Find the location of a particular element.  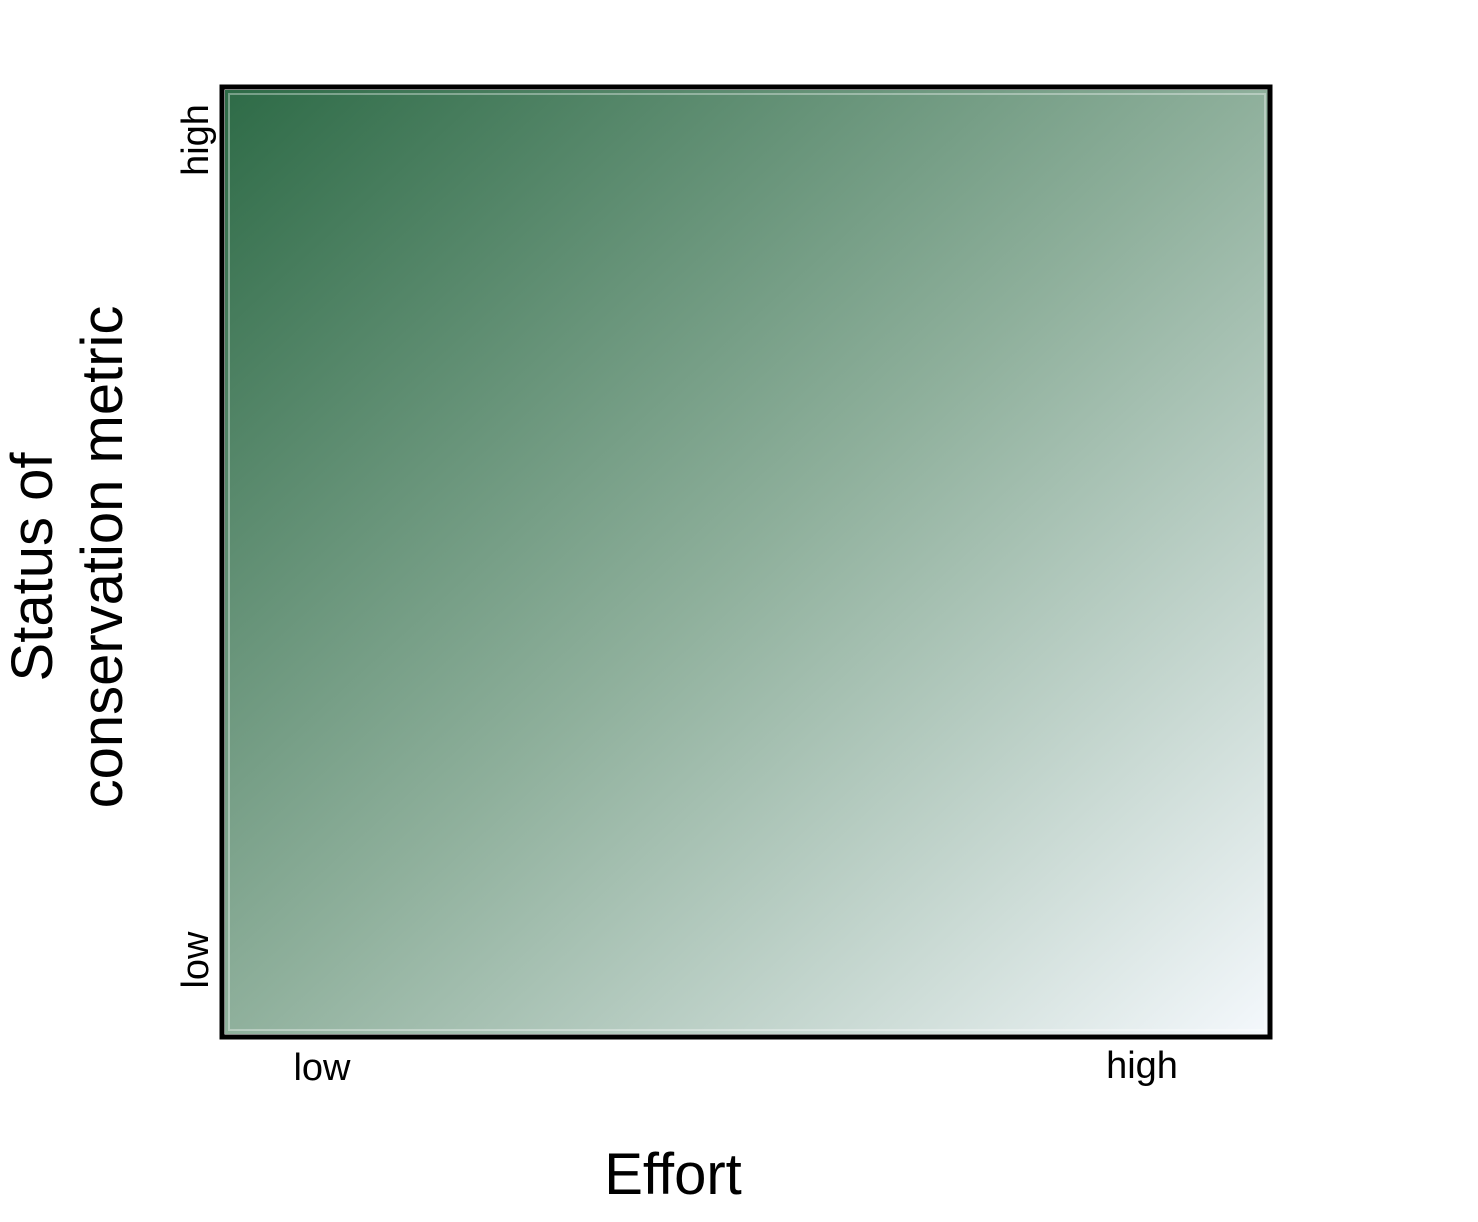

y-tick-label-high: high is located at coordinates (196, 140).